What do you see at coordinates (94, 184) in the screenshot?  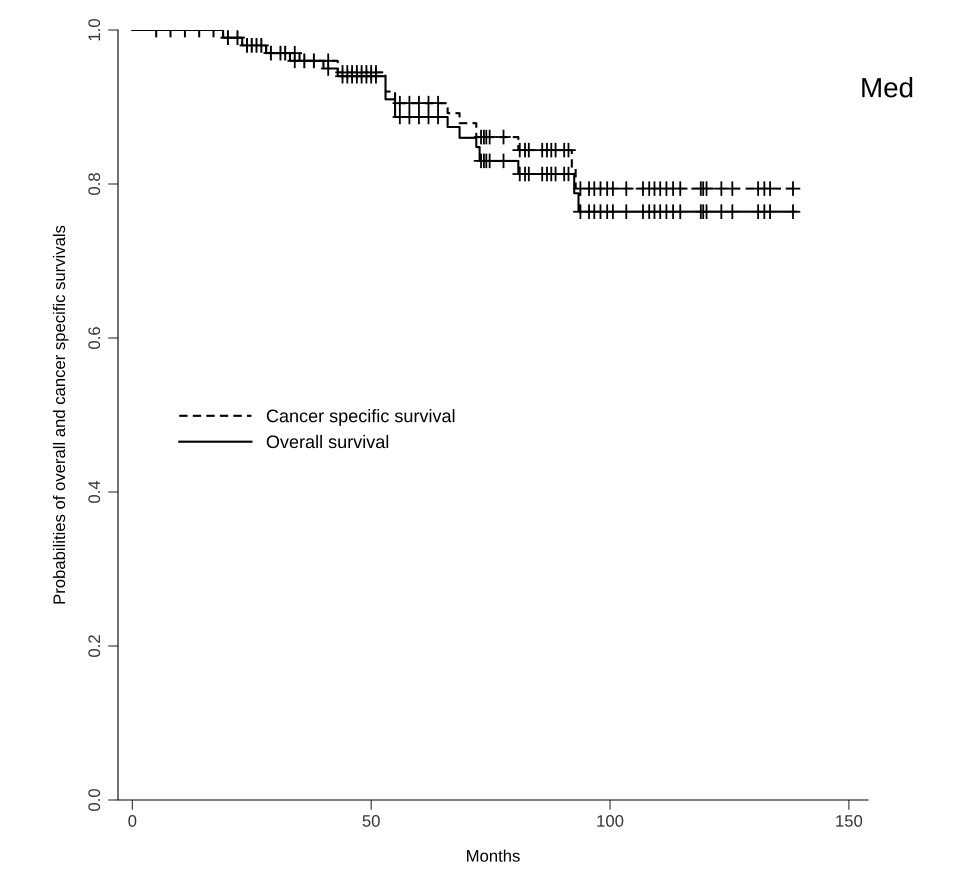 I see `y-tick-label: 0.8` at bounding box center [94, 184].